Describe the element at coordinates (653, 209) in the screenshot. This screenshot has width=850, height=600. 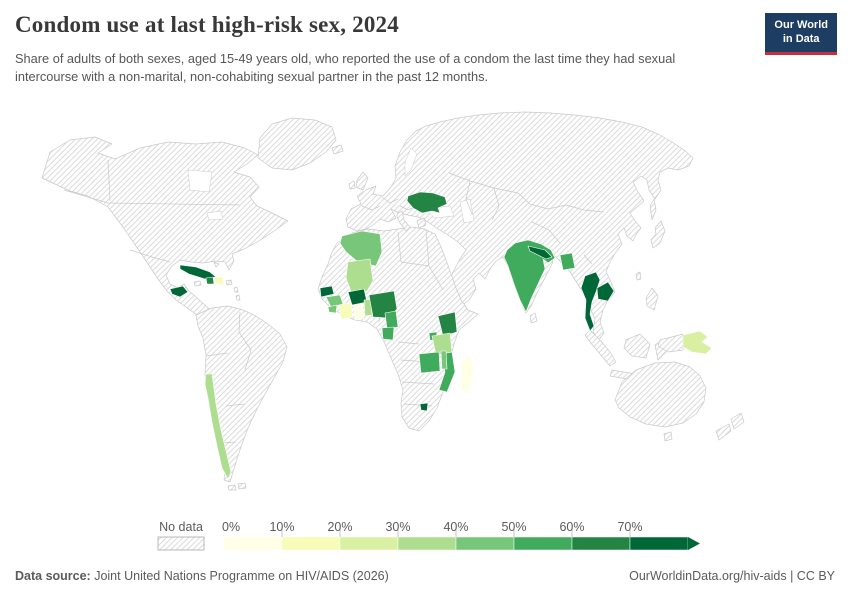
I see `landmass-sakhalin` at that location.